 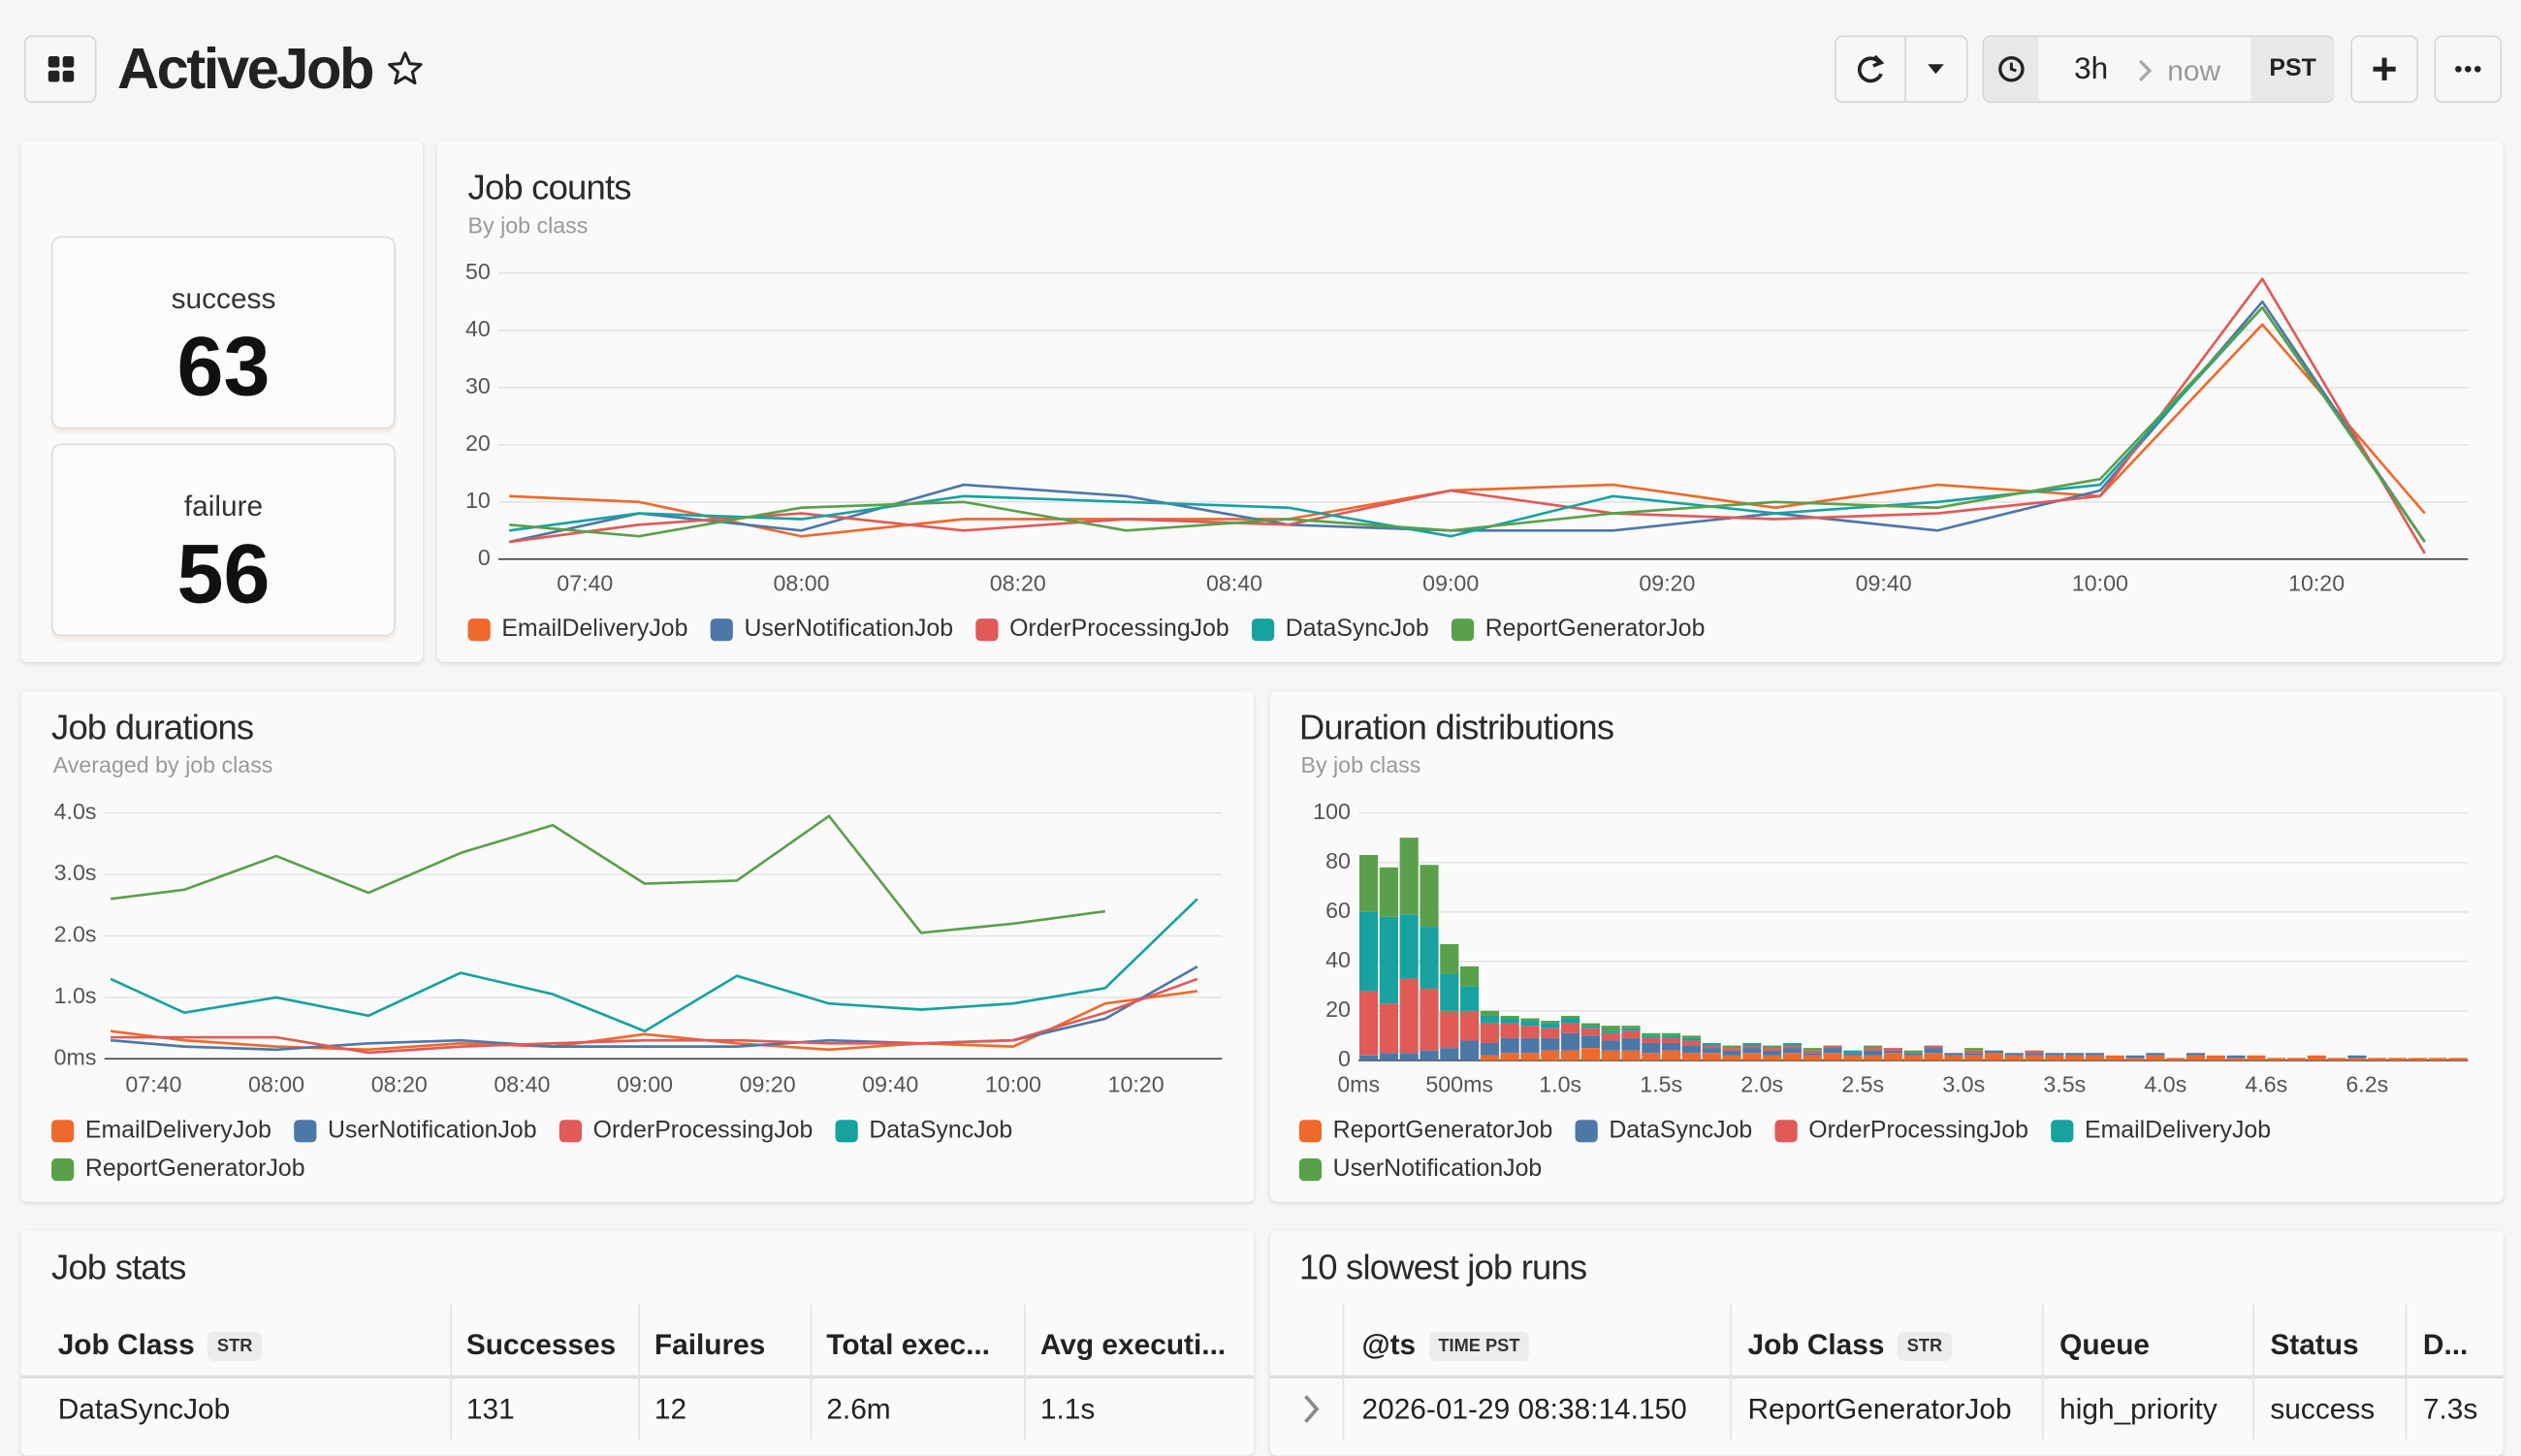 I want to click on x-tick-label: 2.0s, so click(x=1762, y=1084).